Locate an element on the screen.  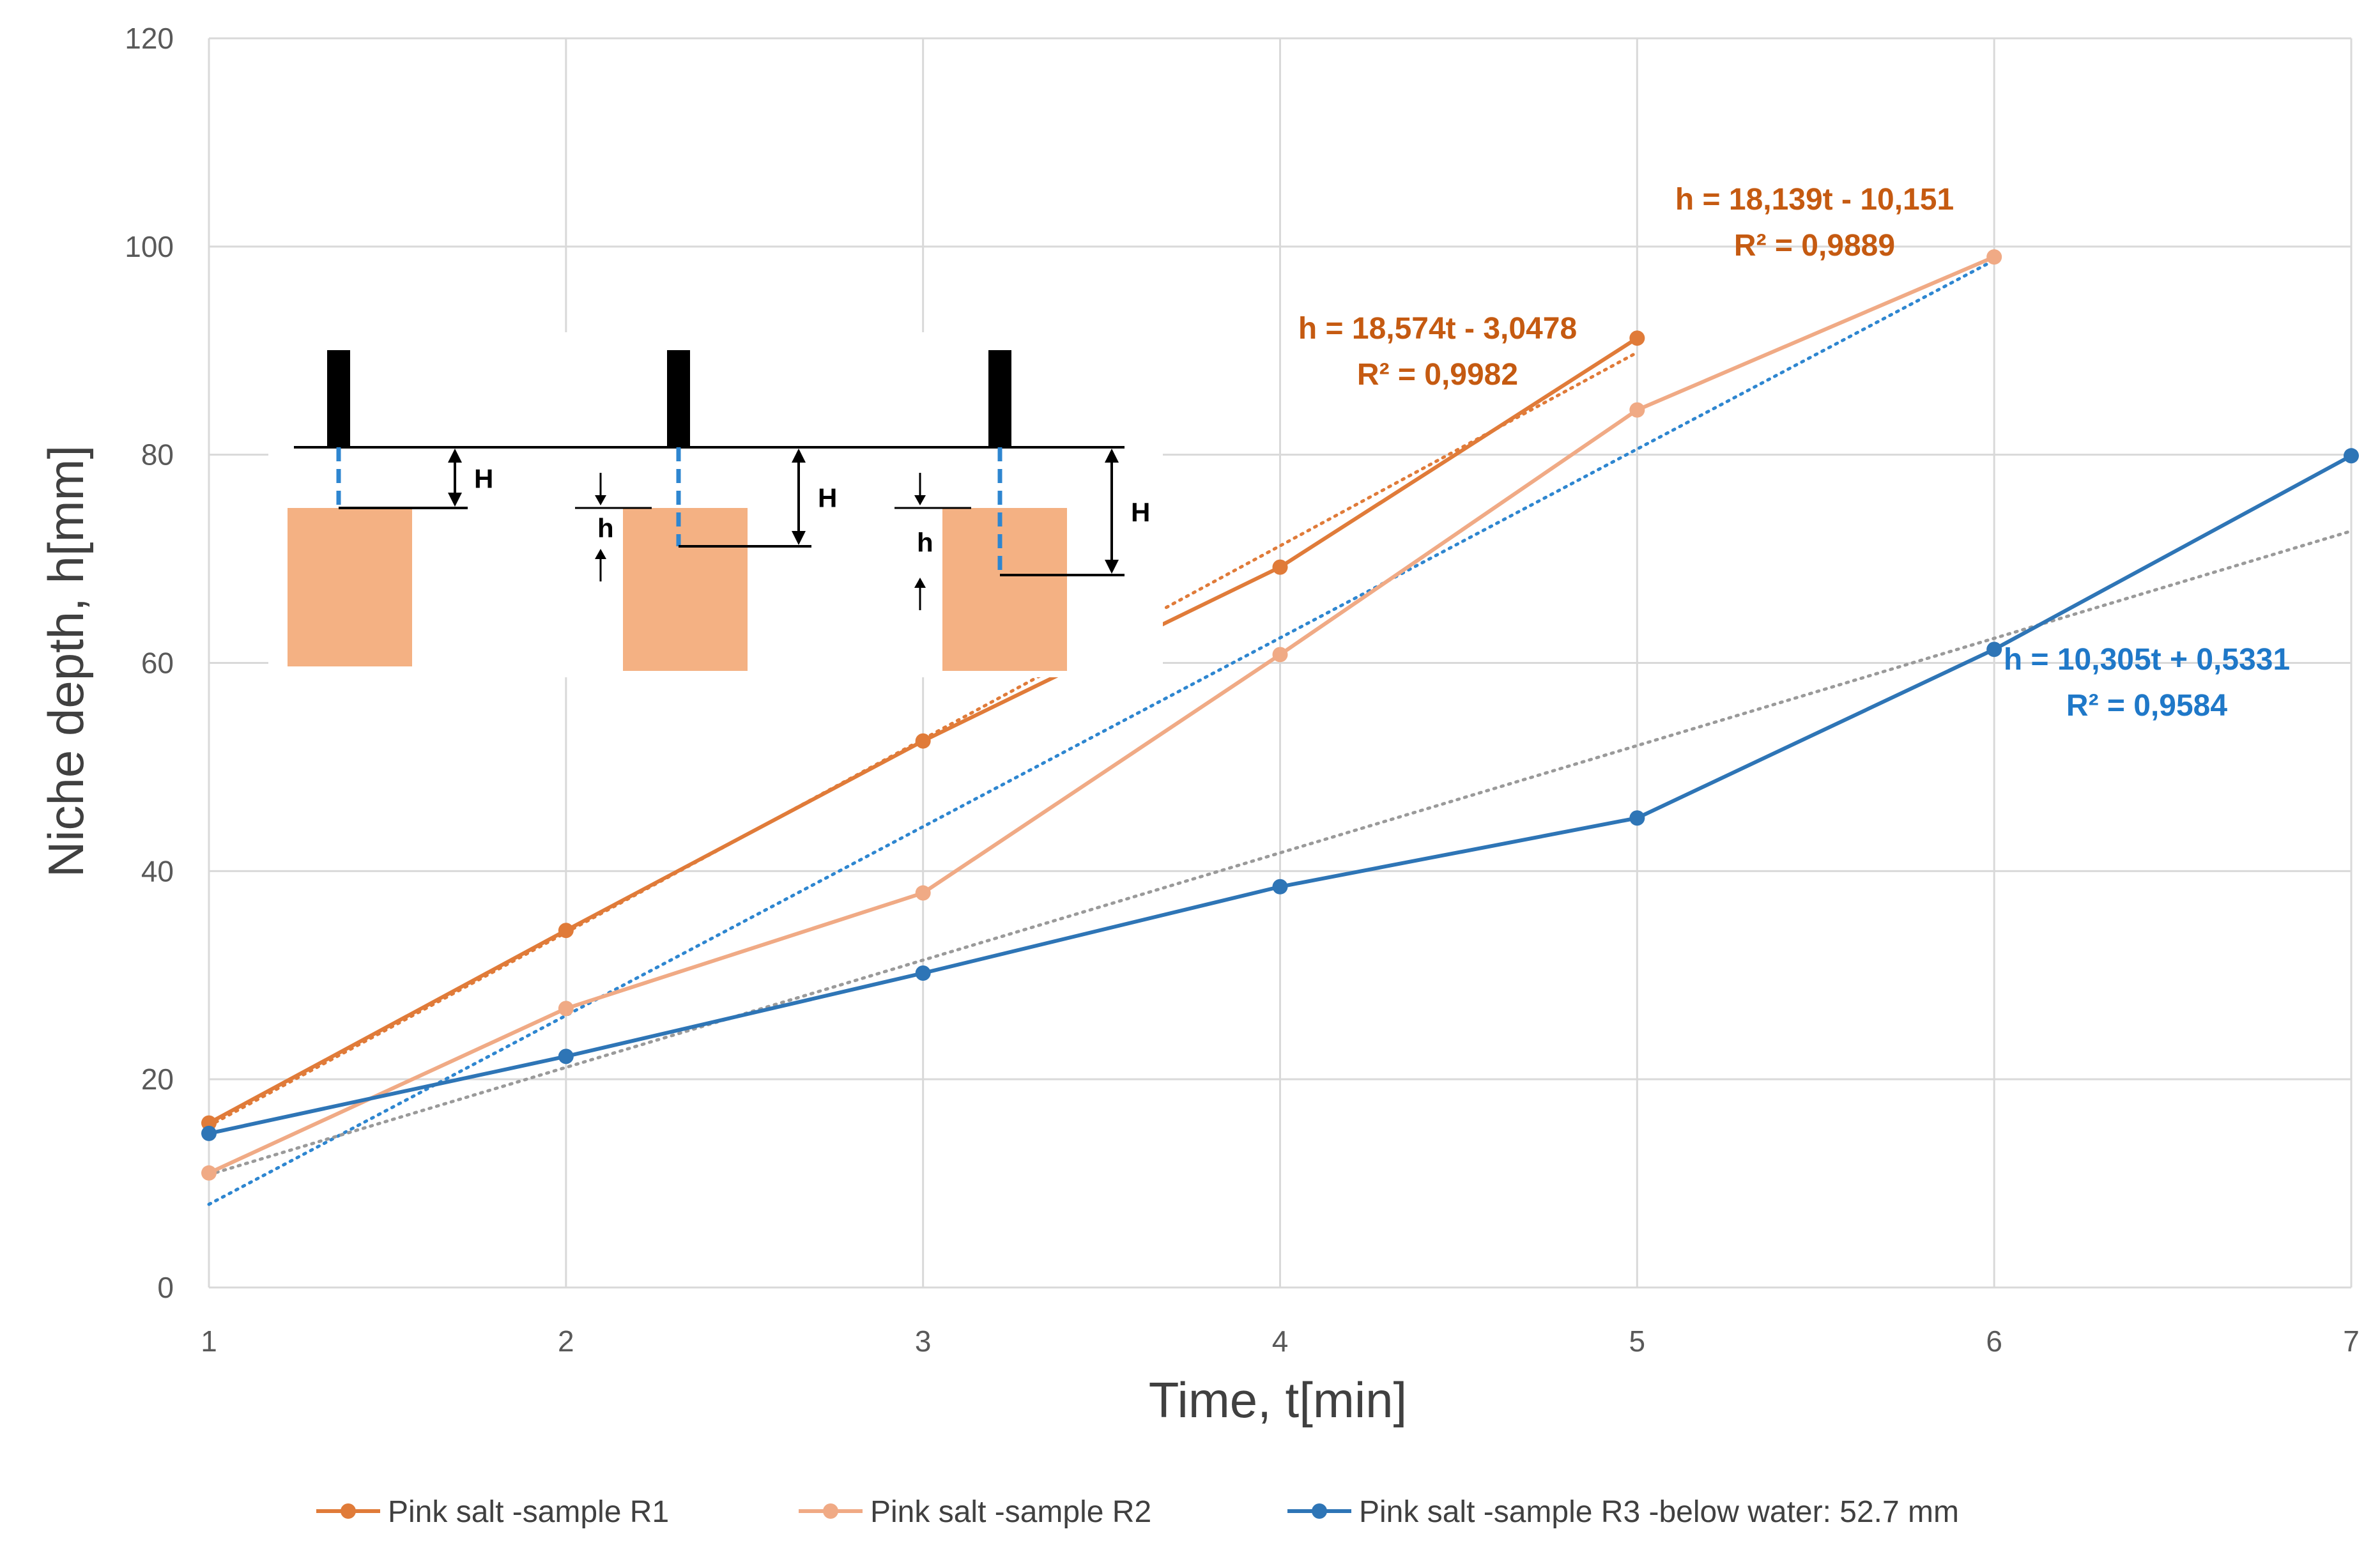
legend-label: Pink salt -sample R1 is located at coordinates (528, 1512).